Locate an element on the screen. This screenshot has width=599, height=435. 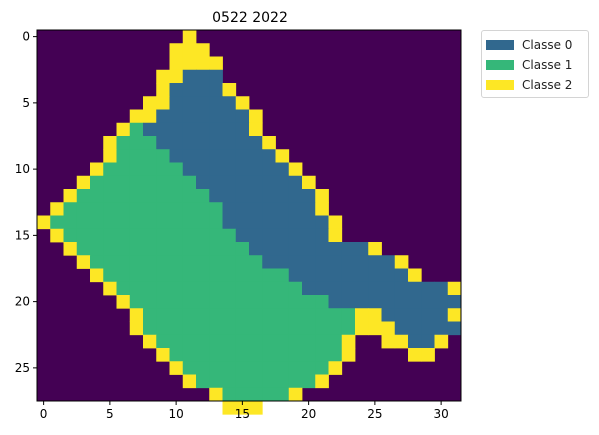
legend-item-classe-0: Classe 0 is located at coordinates (537, 45).